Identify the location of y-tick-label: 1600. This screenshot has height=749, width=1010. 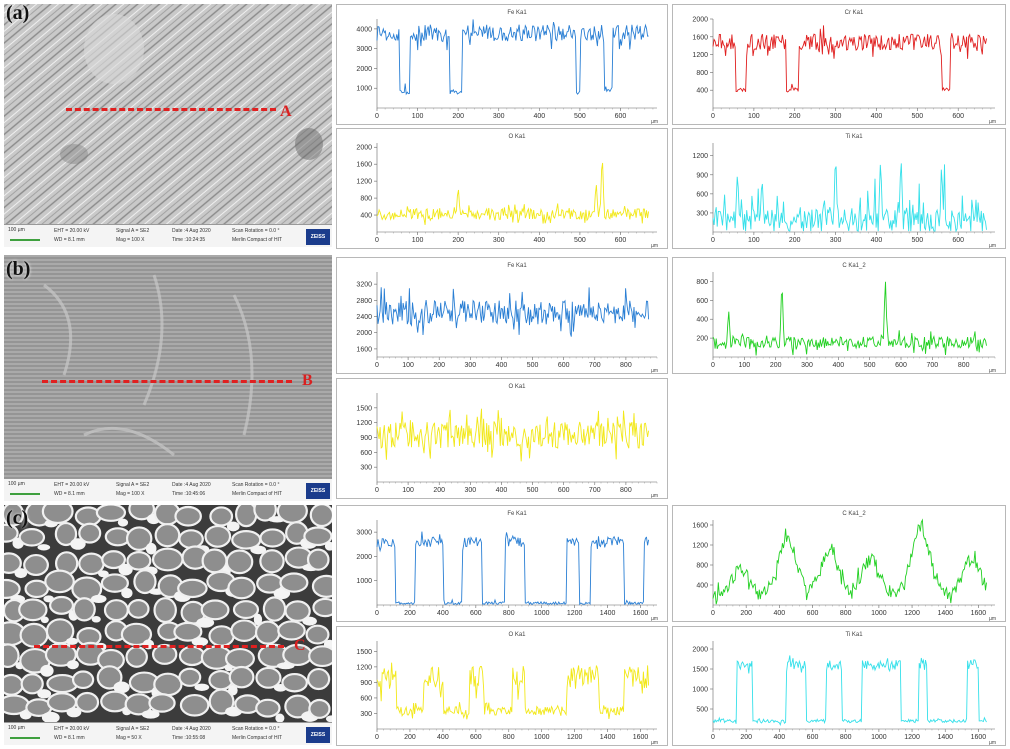
(364, 165).